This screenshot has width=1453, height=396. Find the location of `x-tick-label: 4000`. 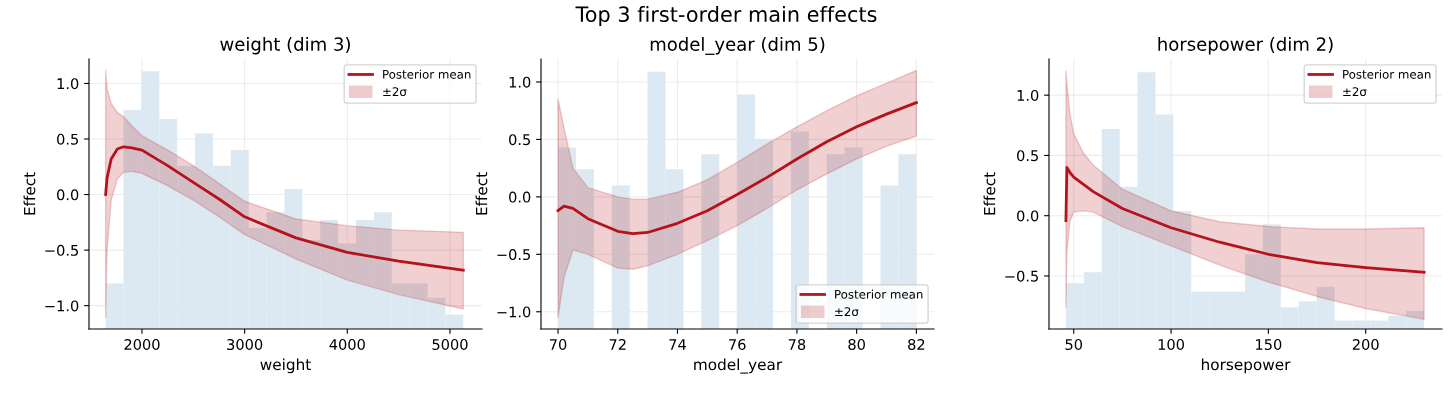

x-tick-label: 4000 is located at coordinates (347, 344).